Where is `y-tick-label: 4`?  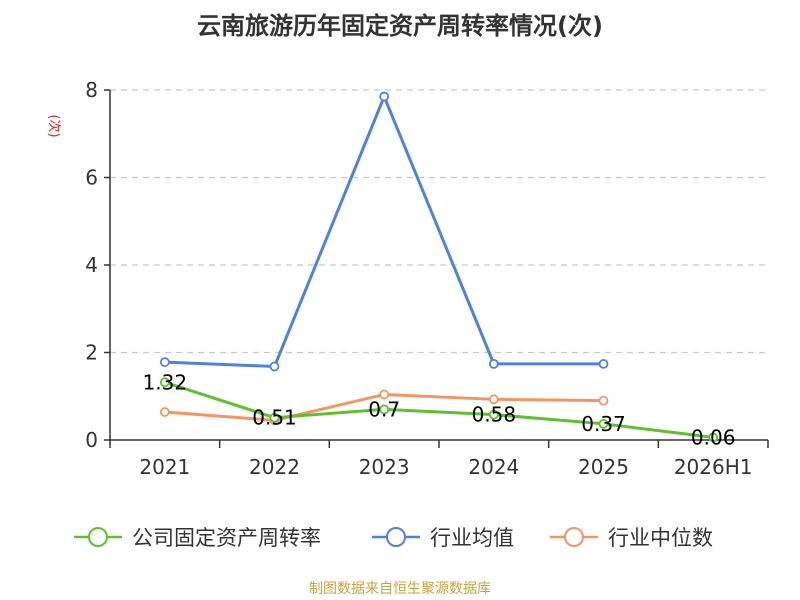 y-tick-label: 4 is located at coordinates (91, 265).